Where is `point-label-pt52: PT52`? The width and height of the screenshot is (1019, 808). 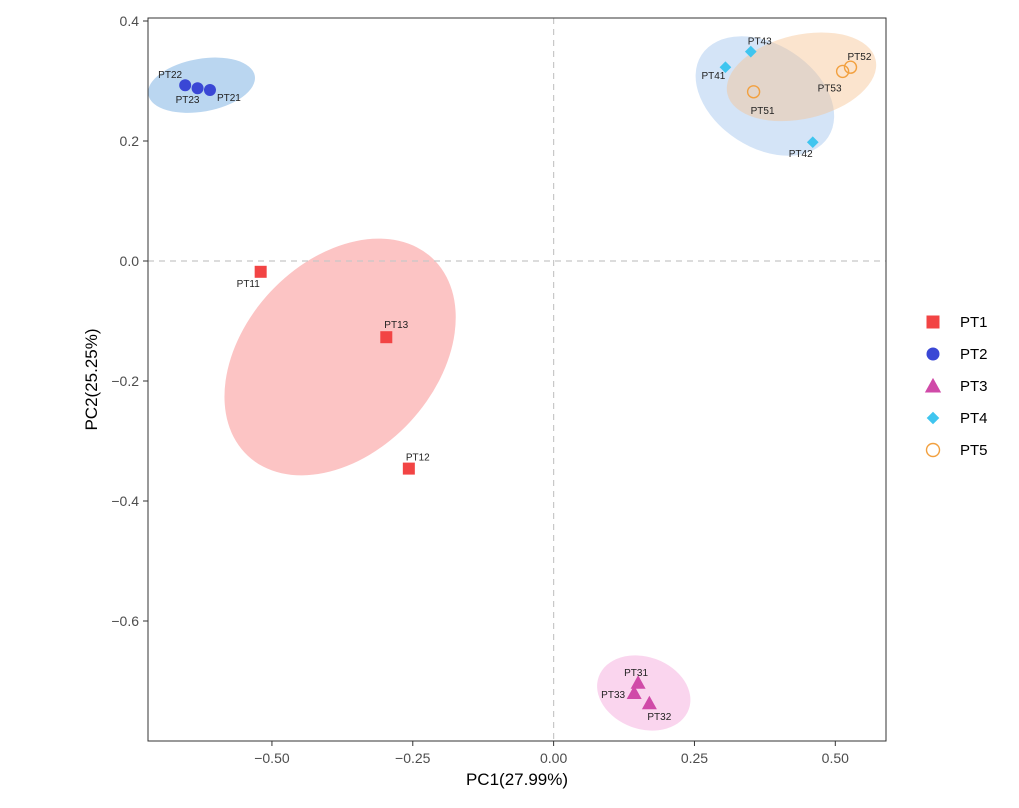
point-label-pt52: PT52 is located at coordinates (860, 57).